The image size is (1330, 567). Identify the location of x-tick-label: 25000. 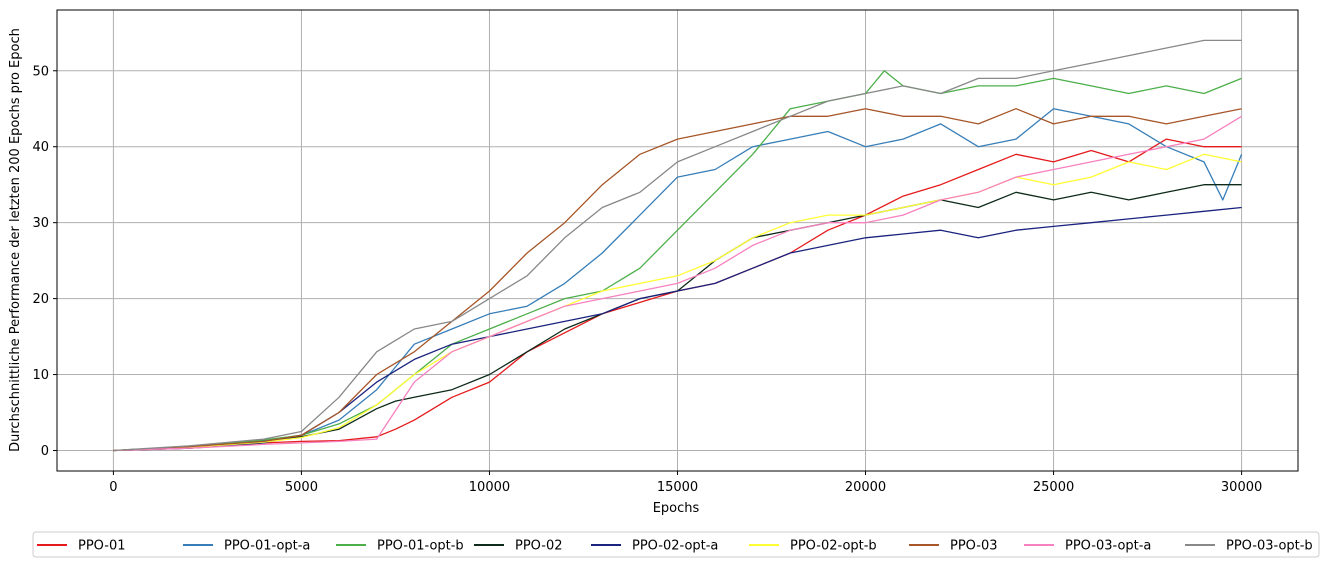
(1053, 487).